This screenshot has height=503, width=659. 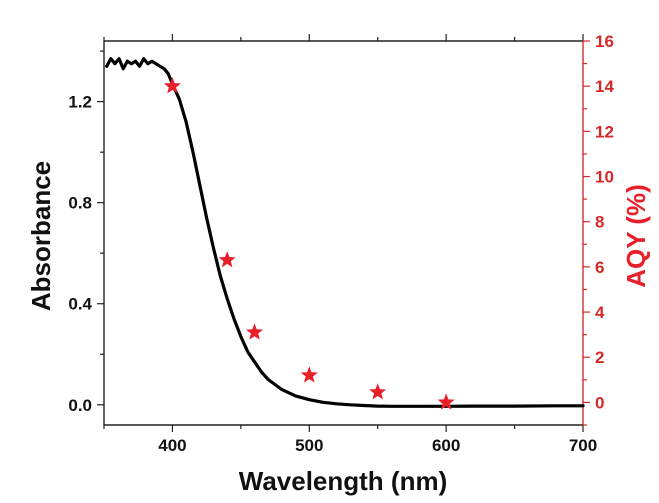 What do you see at coordinates (446, 445) in the screenshot?
I see `x-tick-label: 600` at bounding box center [446, 445].